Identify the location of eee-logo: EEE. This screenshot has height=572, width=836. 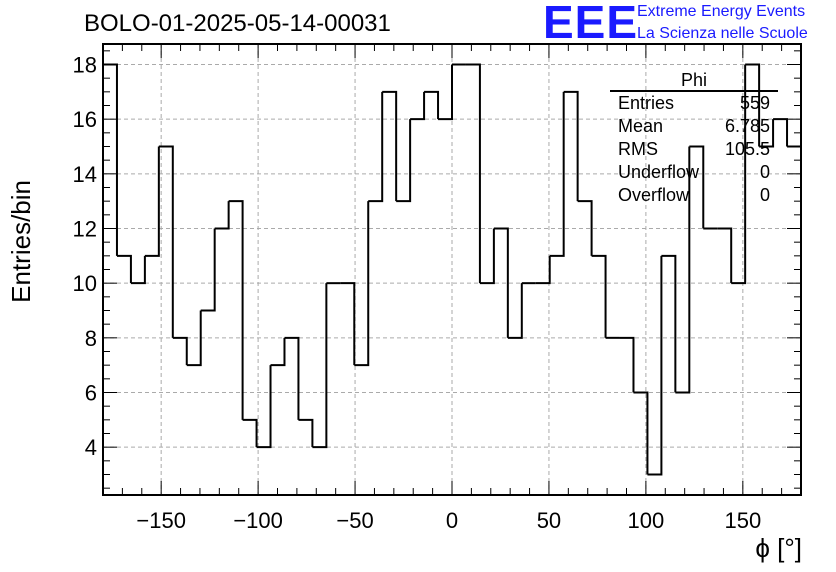
(591, 24).